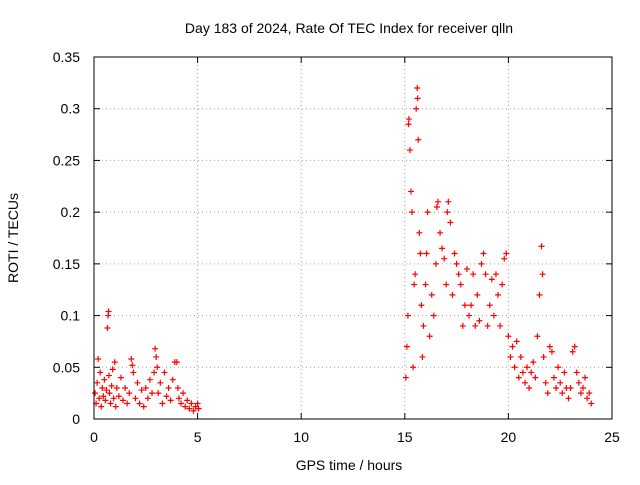  I want to click on x-tick-label: 0, so click(94, 437).